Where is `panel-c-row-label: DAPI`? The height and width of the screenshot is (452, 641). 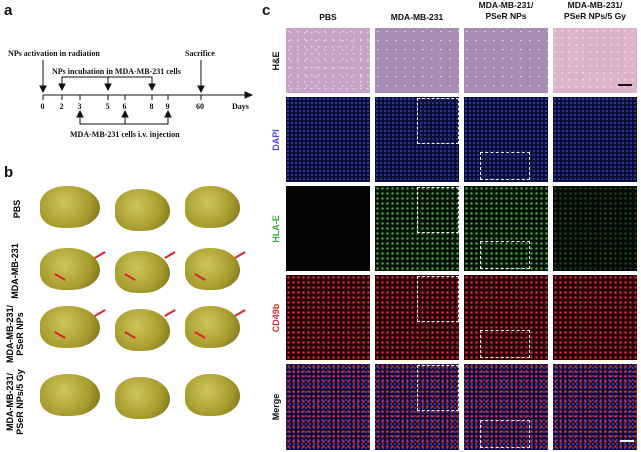
panel-c-row-label: DAPI is located at coordinates (276, 139).